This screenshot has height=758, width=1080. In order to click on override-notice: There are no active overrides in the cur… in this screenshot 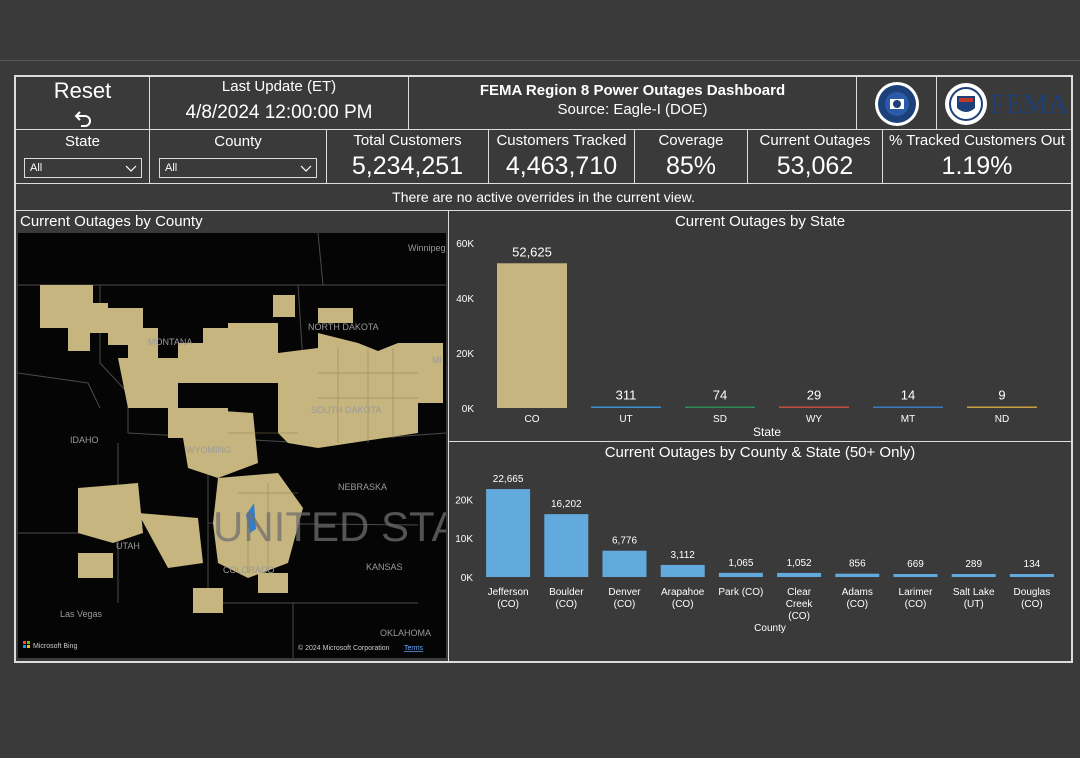, I will do `click(543, 197)`.